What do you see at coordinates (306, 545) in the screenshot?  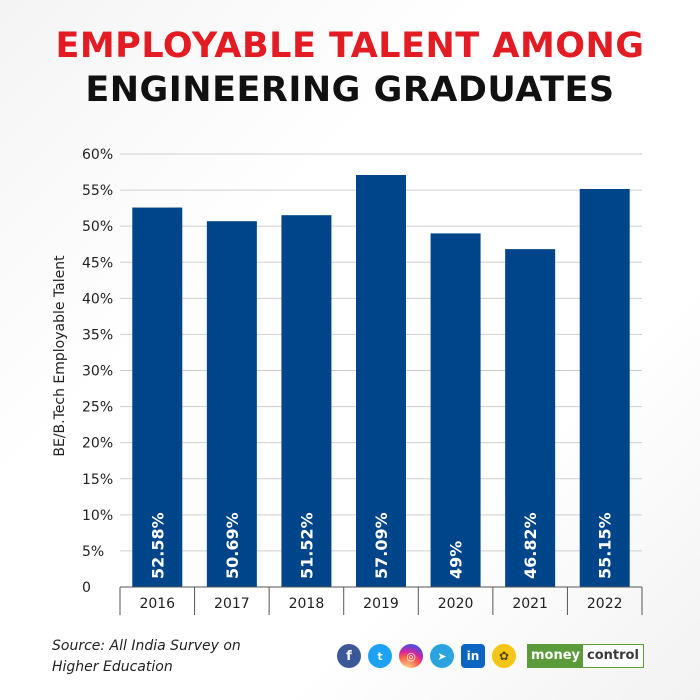 I see `data-label: 51.52%` at bounding box center [306, 545].